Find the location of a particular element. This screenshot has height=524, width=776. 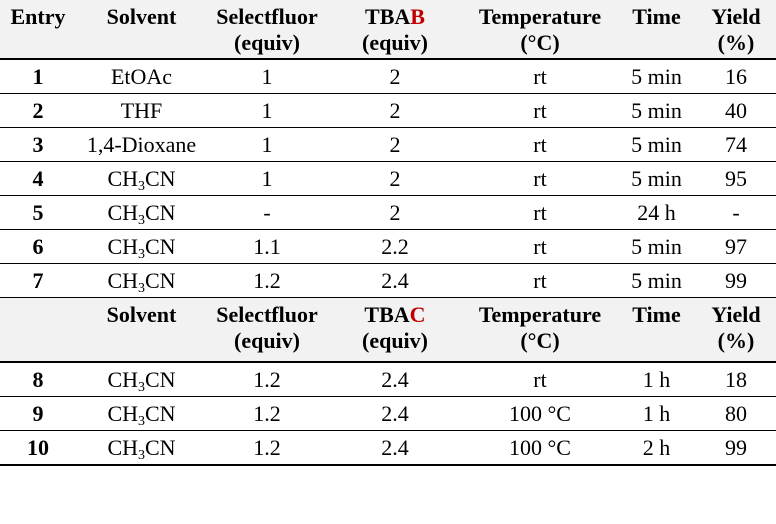

table-row: 6 CH3CN 1.1 2.2 rt 5 min 97 is located at coordinates (388, 247).